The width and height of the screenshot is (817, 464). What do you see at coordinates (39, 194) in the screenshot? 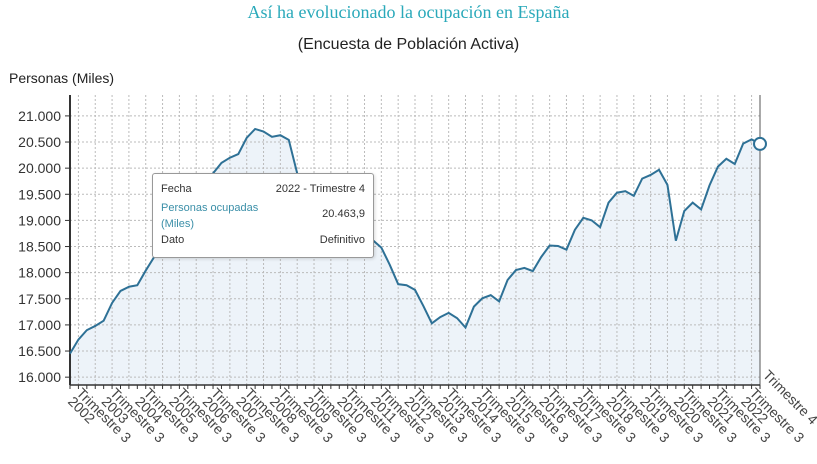
I see `y-tick-label: 19.500` at bounding box center [39, 194].